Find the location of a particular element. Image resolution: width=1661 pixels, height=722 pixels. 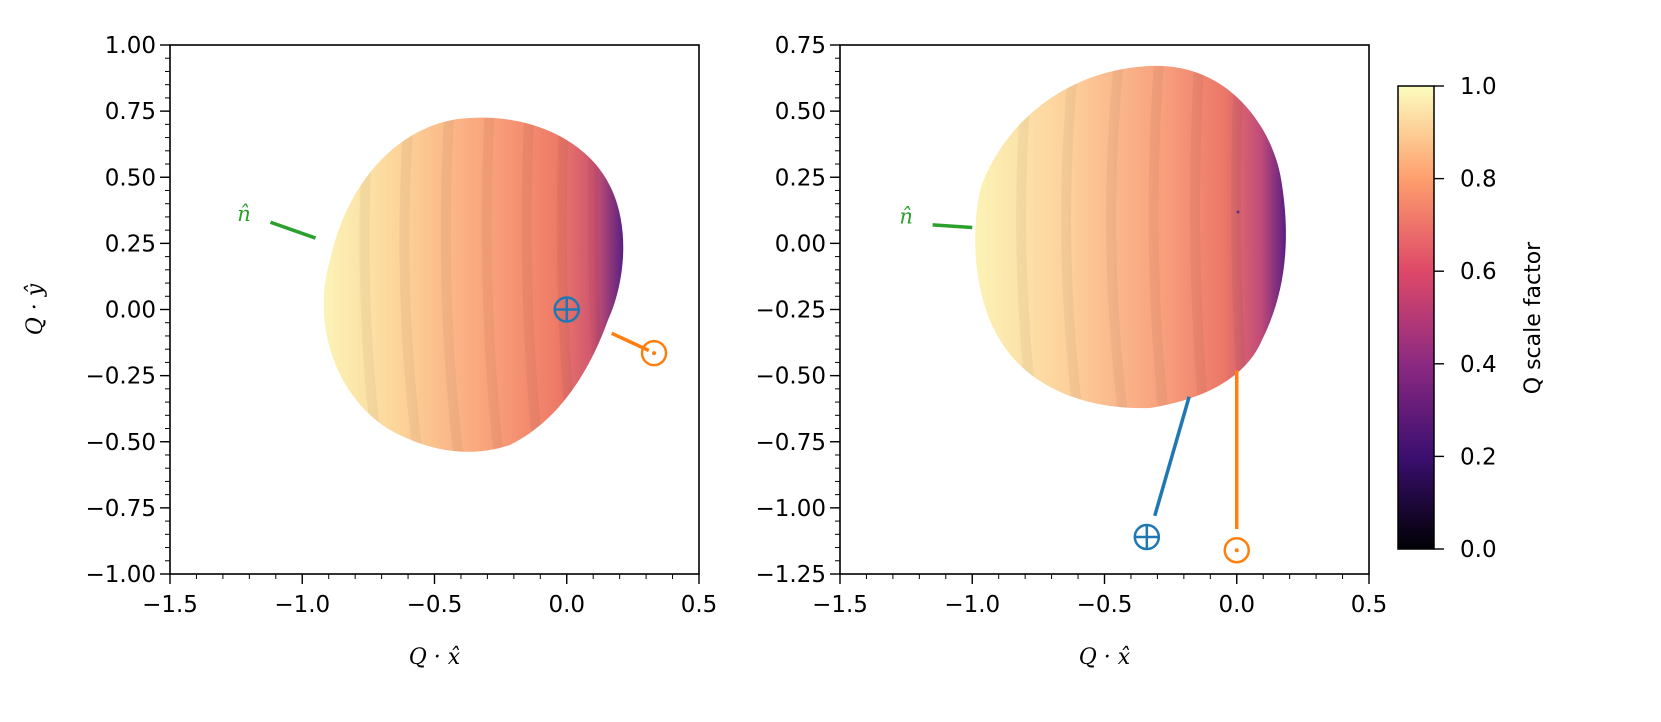

right-y-tick-label: −0.25 is located at coordinates (791, 311).